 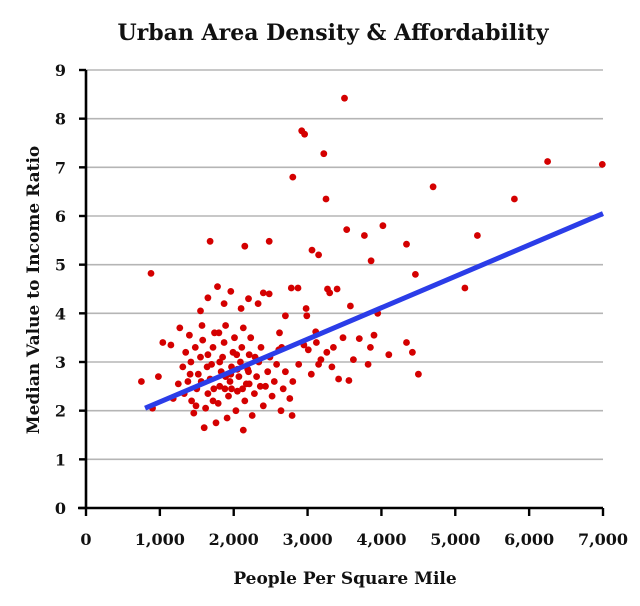 What do you see at coordinates (34, 290) in the screenshot?
I see `y-axis-label: Median Value to Income Ratio` at bounding box center [34, 290].